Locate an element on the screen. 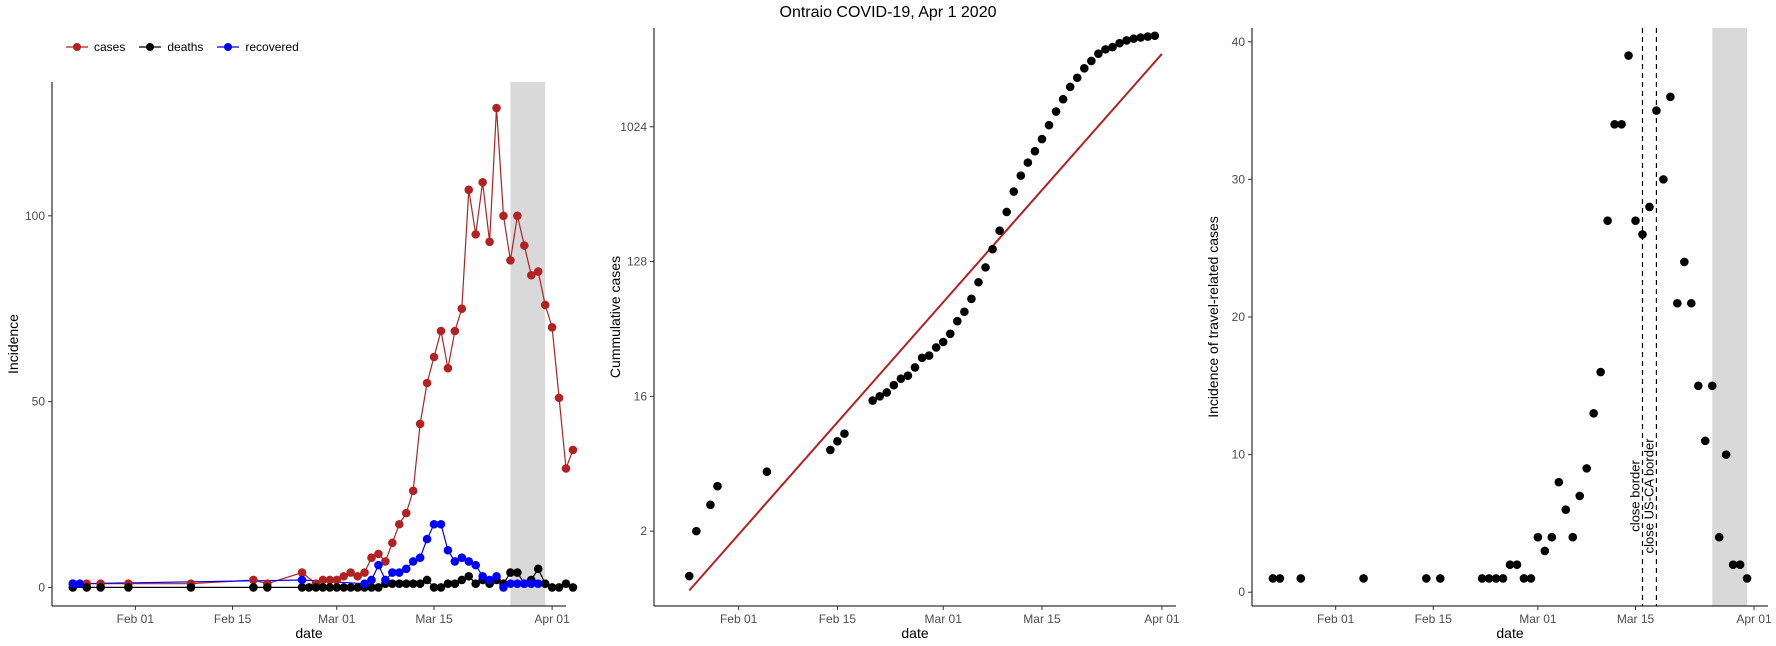  x-tick-label: Feb 15 is located at coordinates (1434, 619).